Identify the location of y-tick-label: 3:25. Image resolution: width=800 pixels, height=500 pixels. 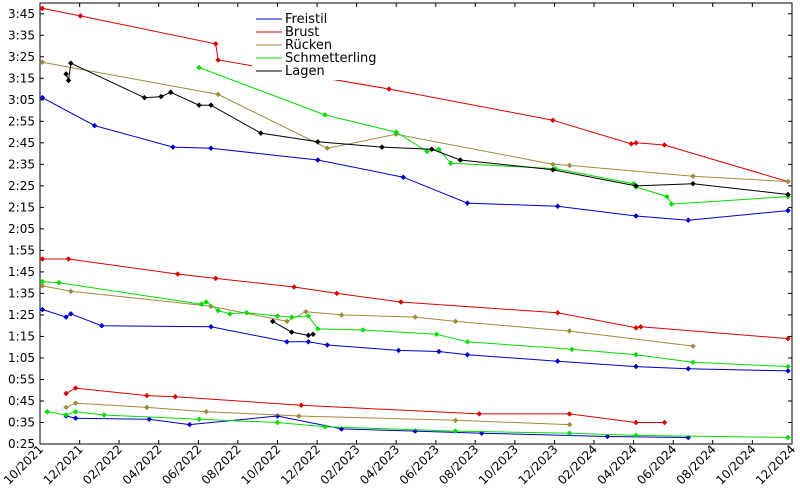
(21, 57).